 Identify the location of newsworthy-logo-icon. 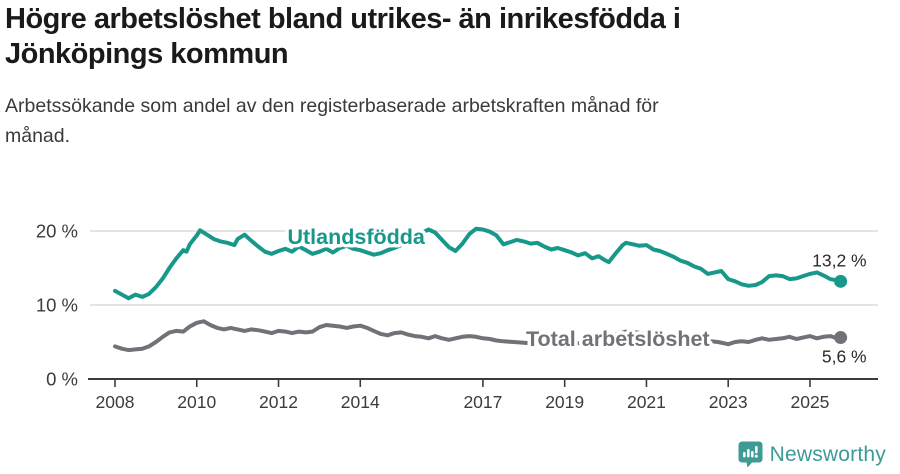
(750, 454).